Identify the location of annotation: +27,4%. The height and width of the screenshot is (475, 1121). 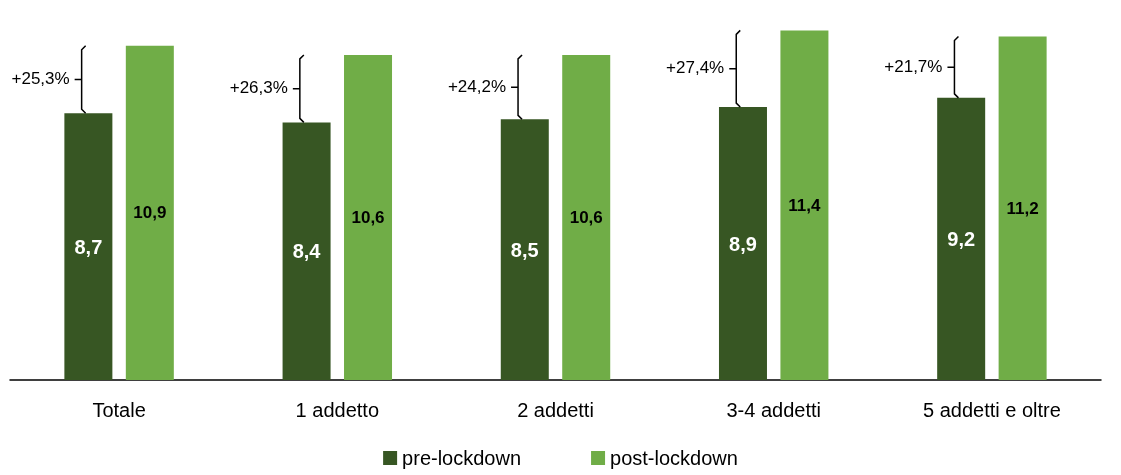
(695, 68).